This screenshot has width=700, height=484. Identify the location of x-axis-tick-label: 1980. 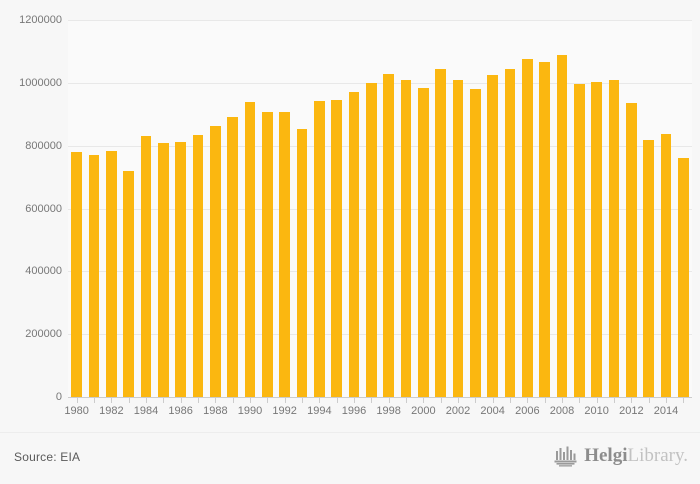
(76, 411).